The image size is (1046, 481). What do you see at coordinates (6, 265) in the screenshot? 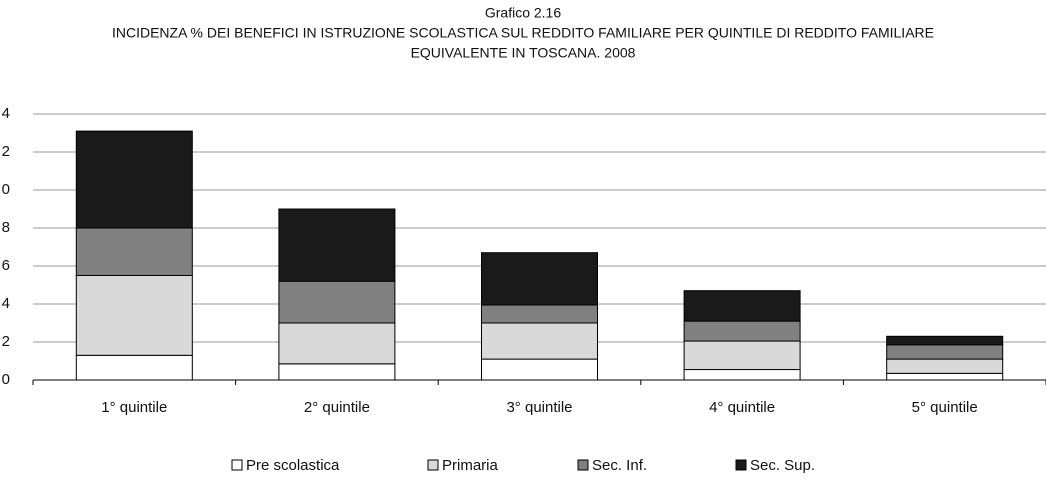
I see `y-tick-label: 6` at bounding box center [6, 265].